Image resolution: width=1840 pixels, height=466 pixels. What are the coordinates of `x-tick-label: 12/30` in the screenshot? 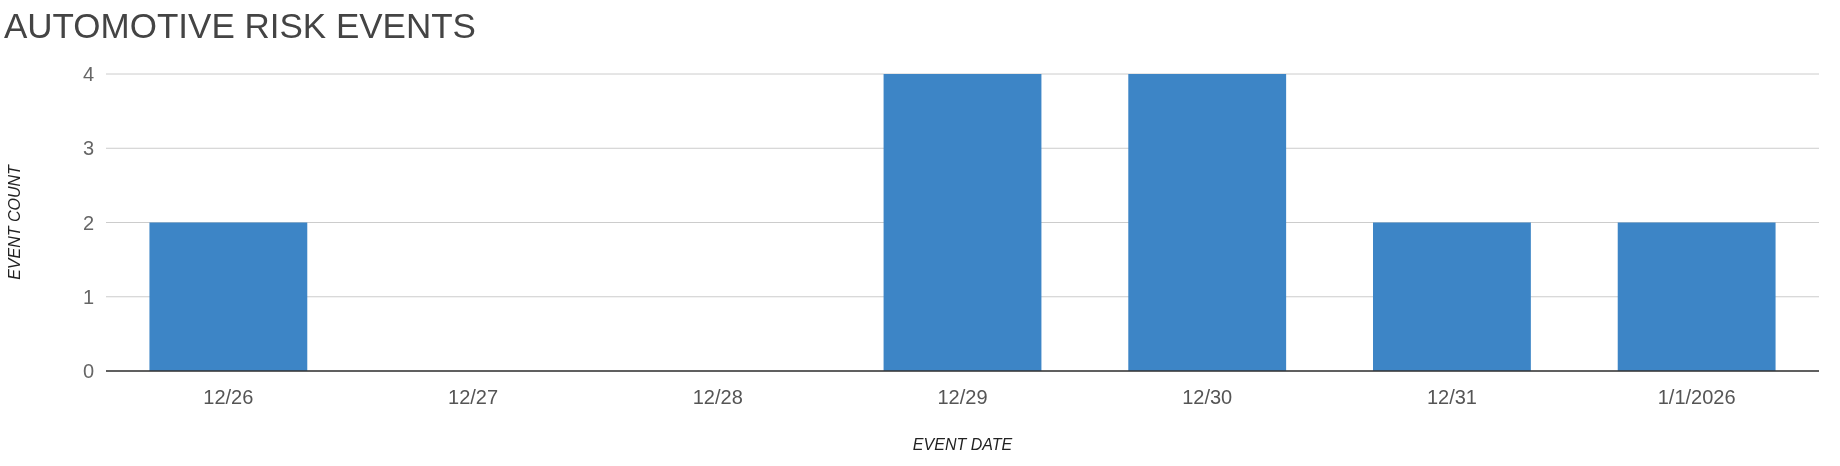 It's located at (1207, 397).